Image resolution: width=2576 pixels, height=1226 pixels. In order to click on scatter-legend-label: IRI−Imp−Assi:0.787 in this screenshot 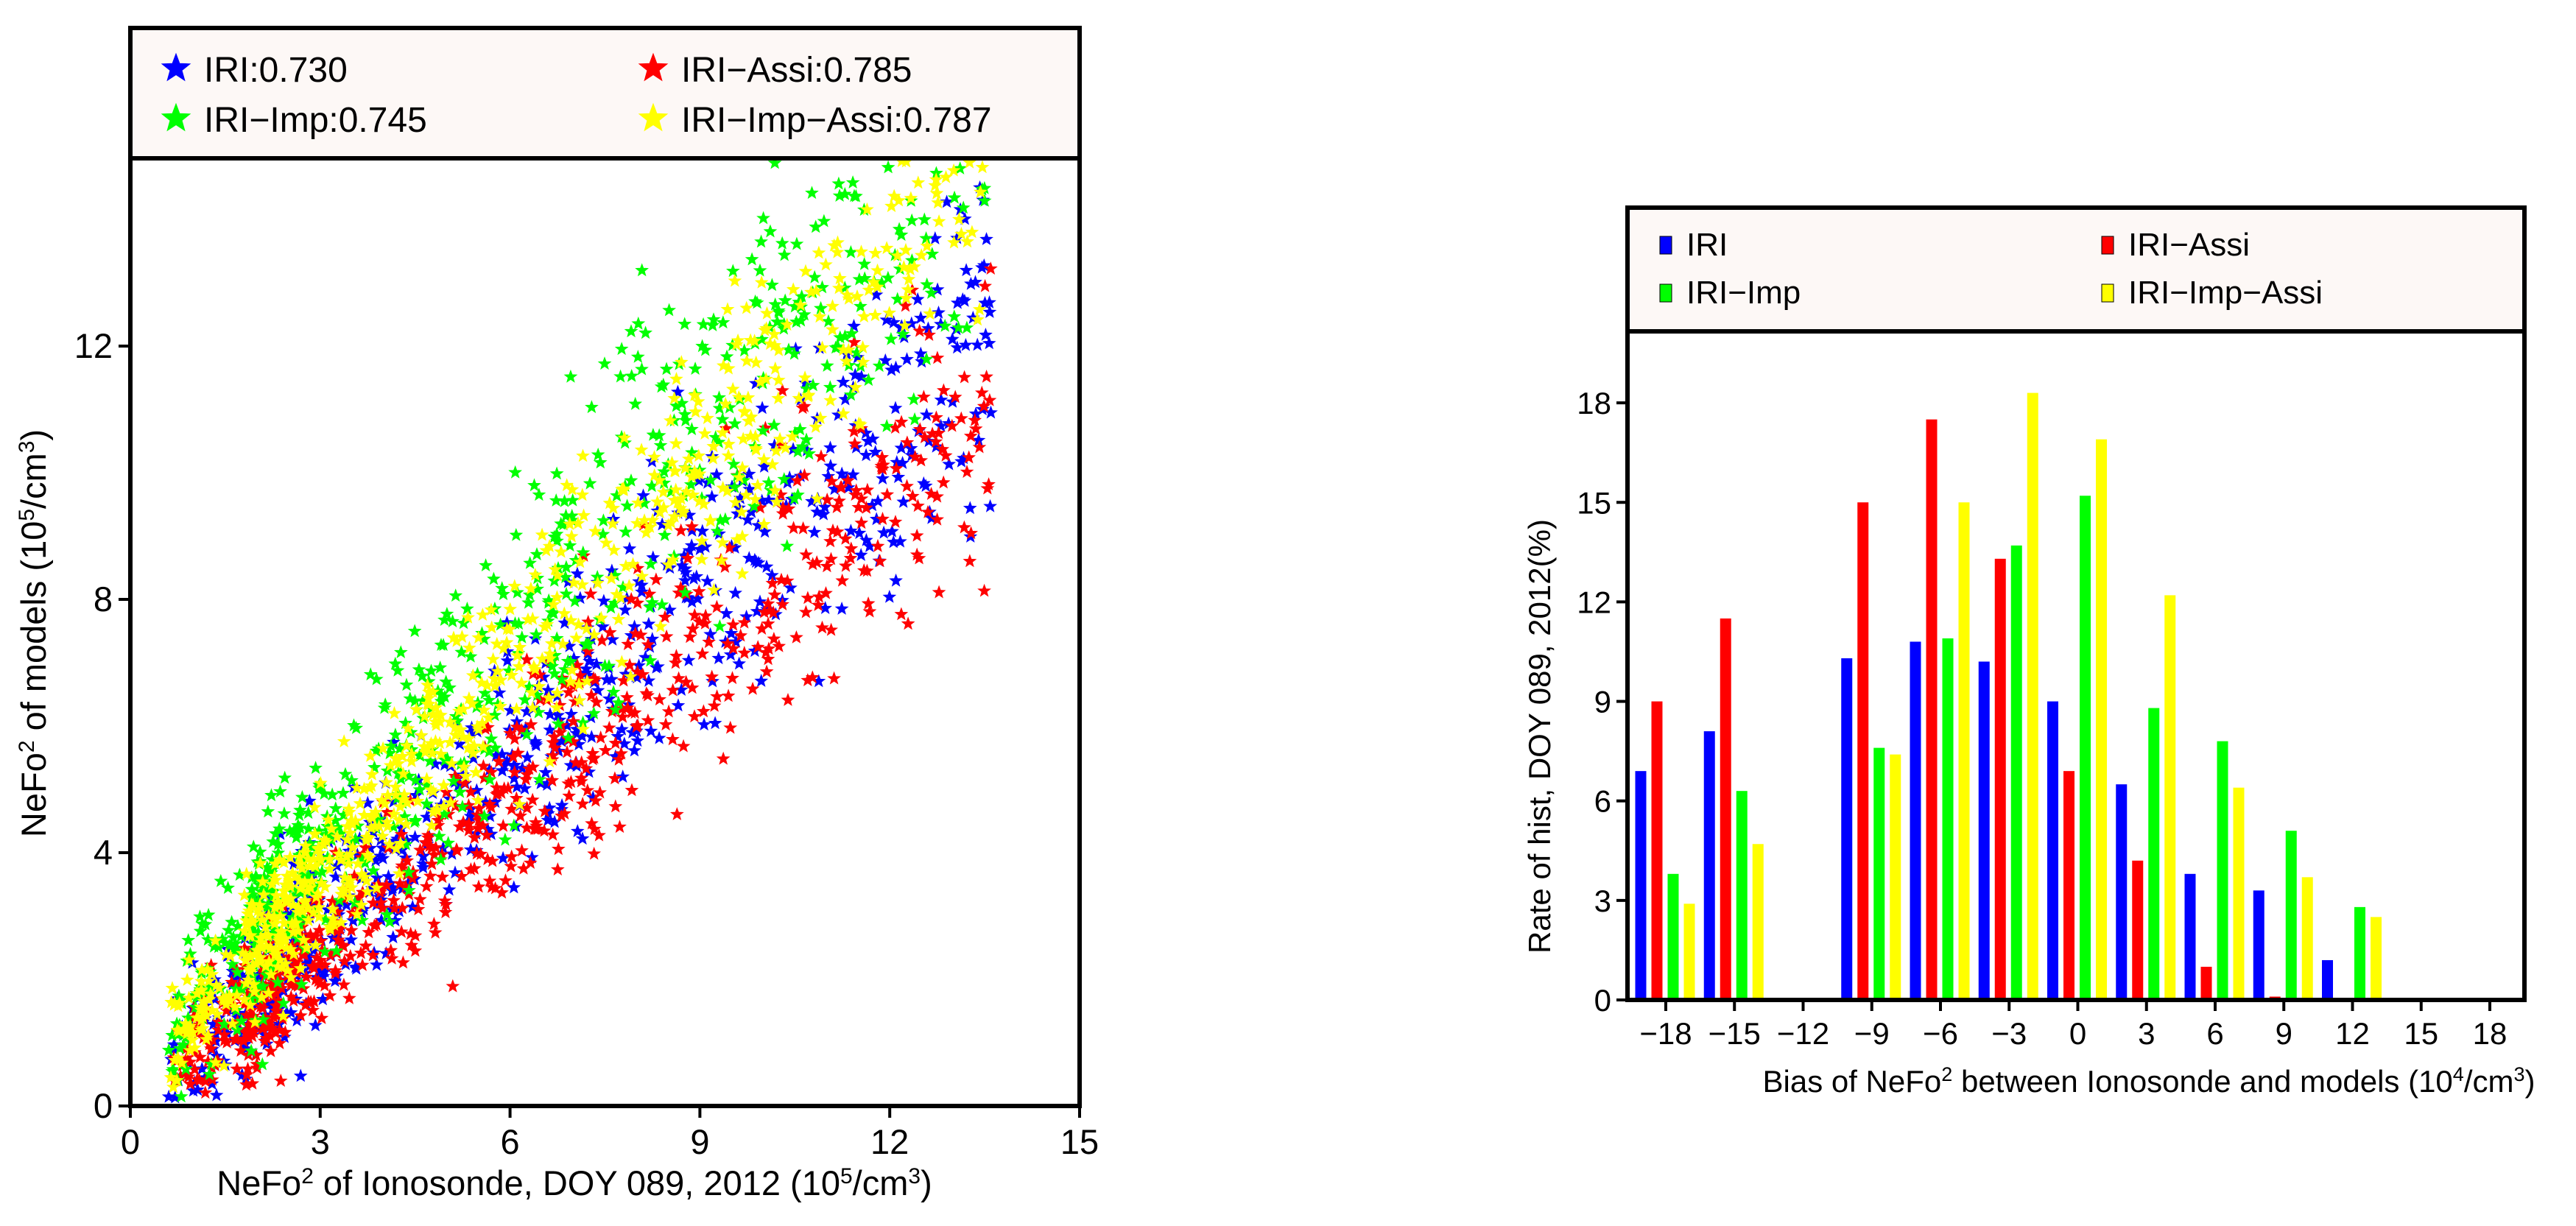, I will do `click(836, 120)`.